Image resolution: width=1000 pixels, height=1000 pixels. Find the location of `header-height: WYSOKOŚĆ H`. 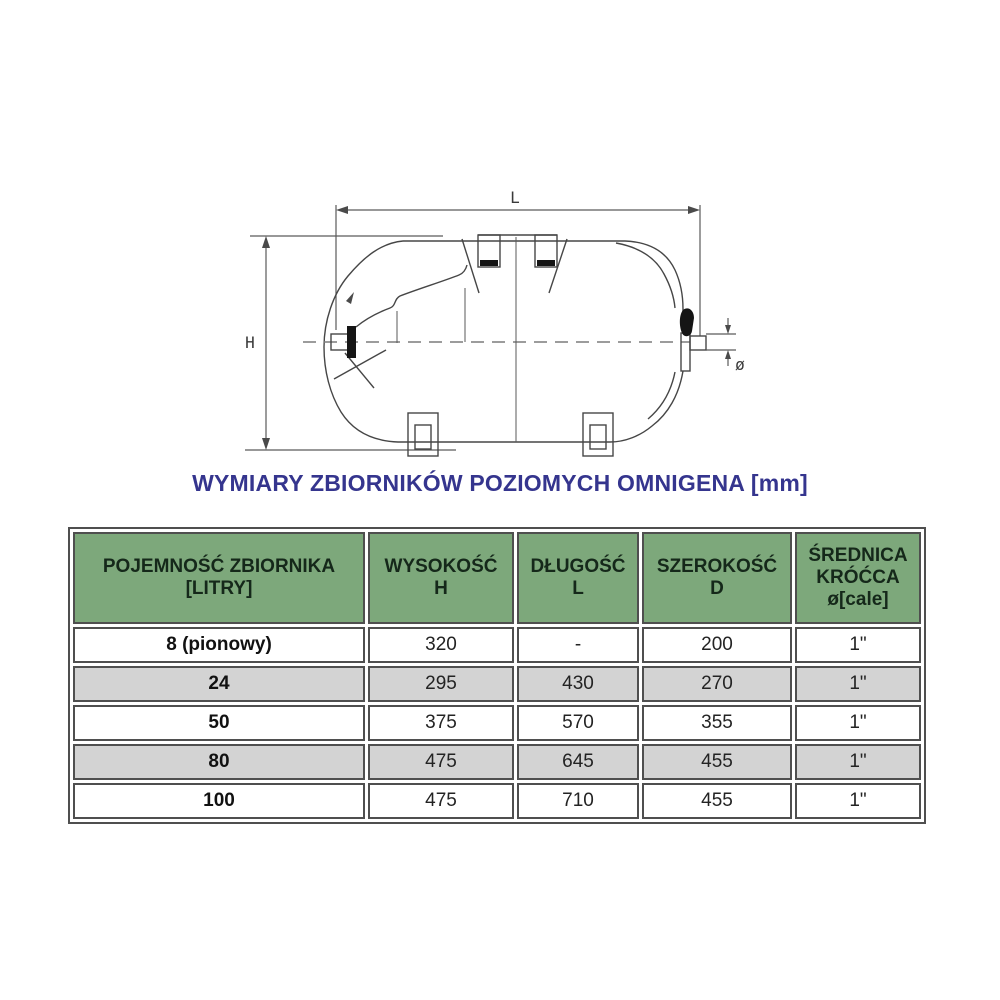

header-height: WYSOKOŚĆ H is located at coordinates (441, 578).